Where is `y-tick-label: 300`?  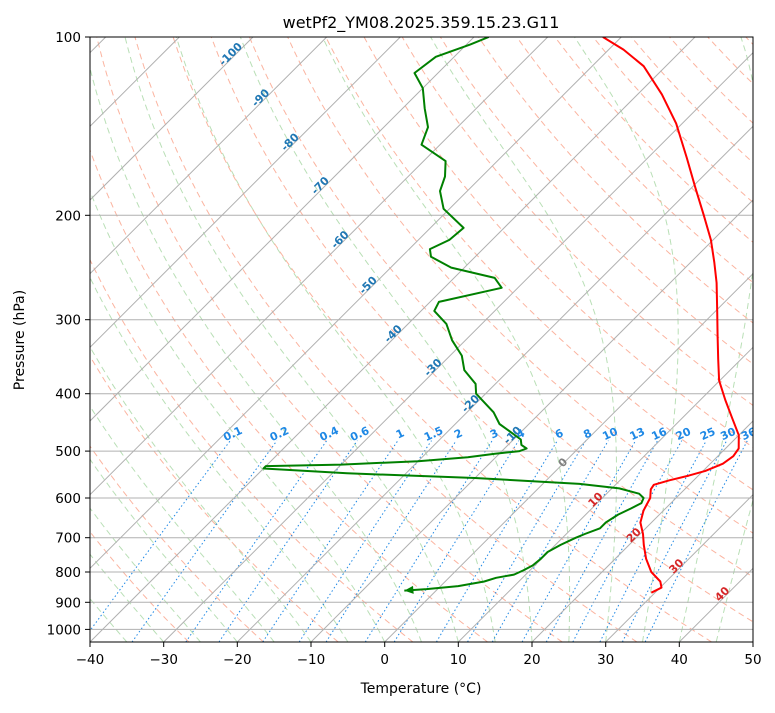
y-tick-label: 300 is located at coordinates (68, 321).